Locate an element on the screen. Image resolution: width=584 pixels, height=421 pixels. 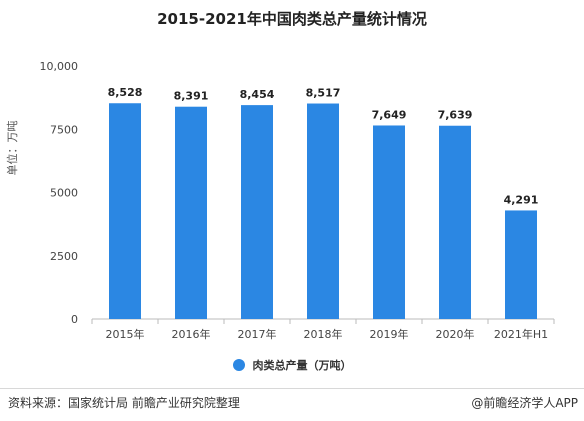
x-tick-label: 2019年 is located at coordinates (389, 334).